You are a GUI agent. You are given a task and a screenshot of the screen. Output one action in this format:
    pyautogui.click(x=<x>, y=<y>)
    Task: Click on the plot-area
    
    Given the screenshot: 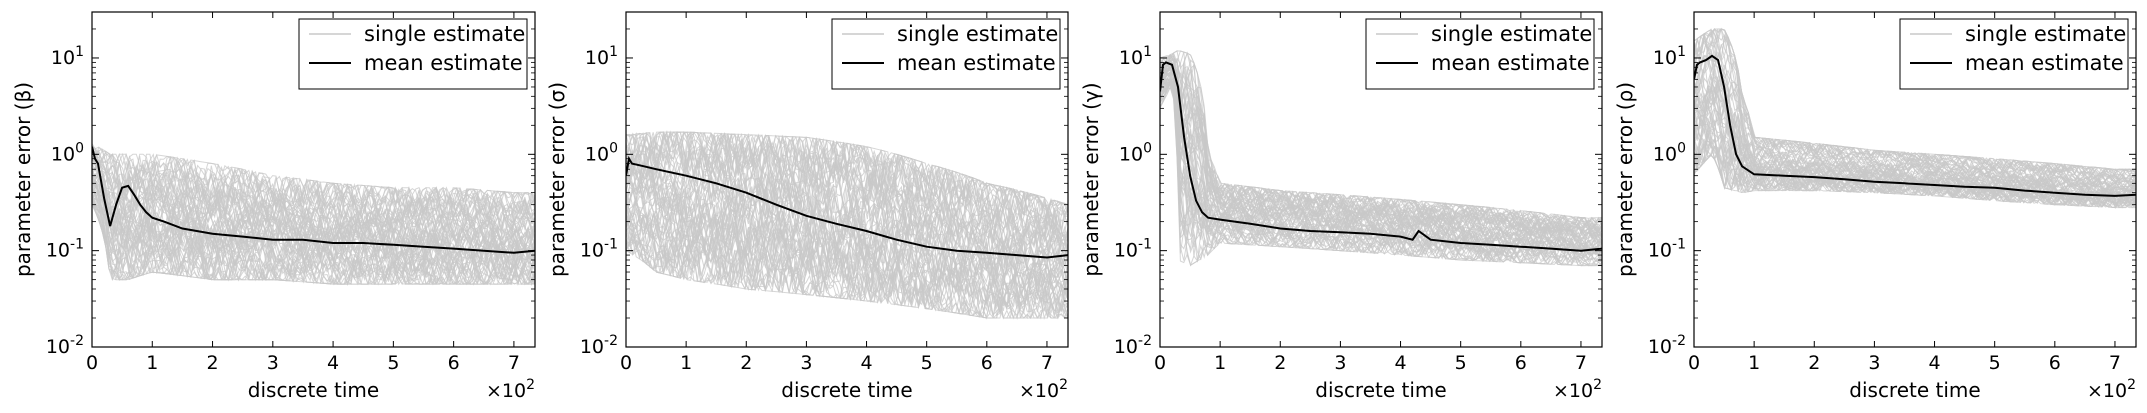 What is the action you would take?
    pyautogui.click(x=1381, y=158)
    